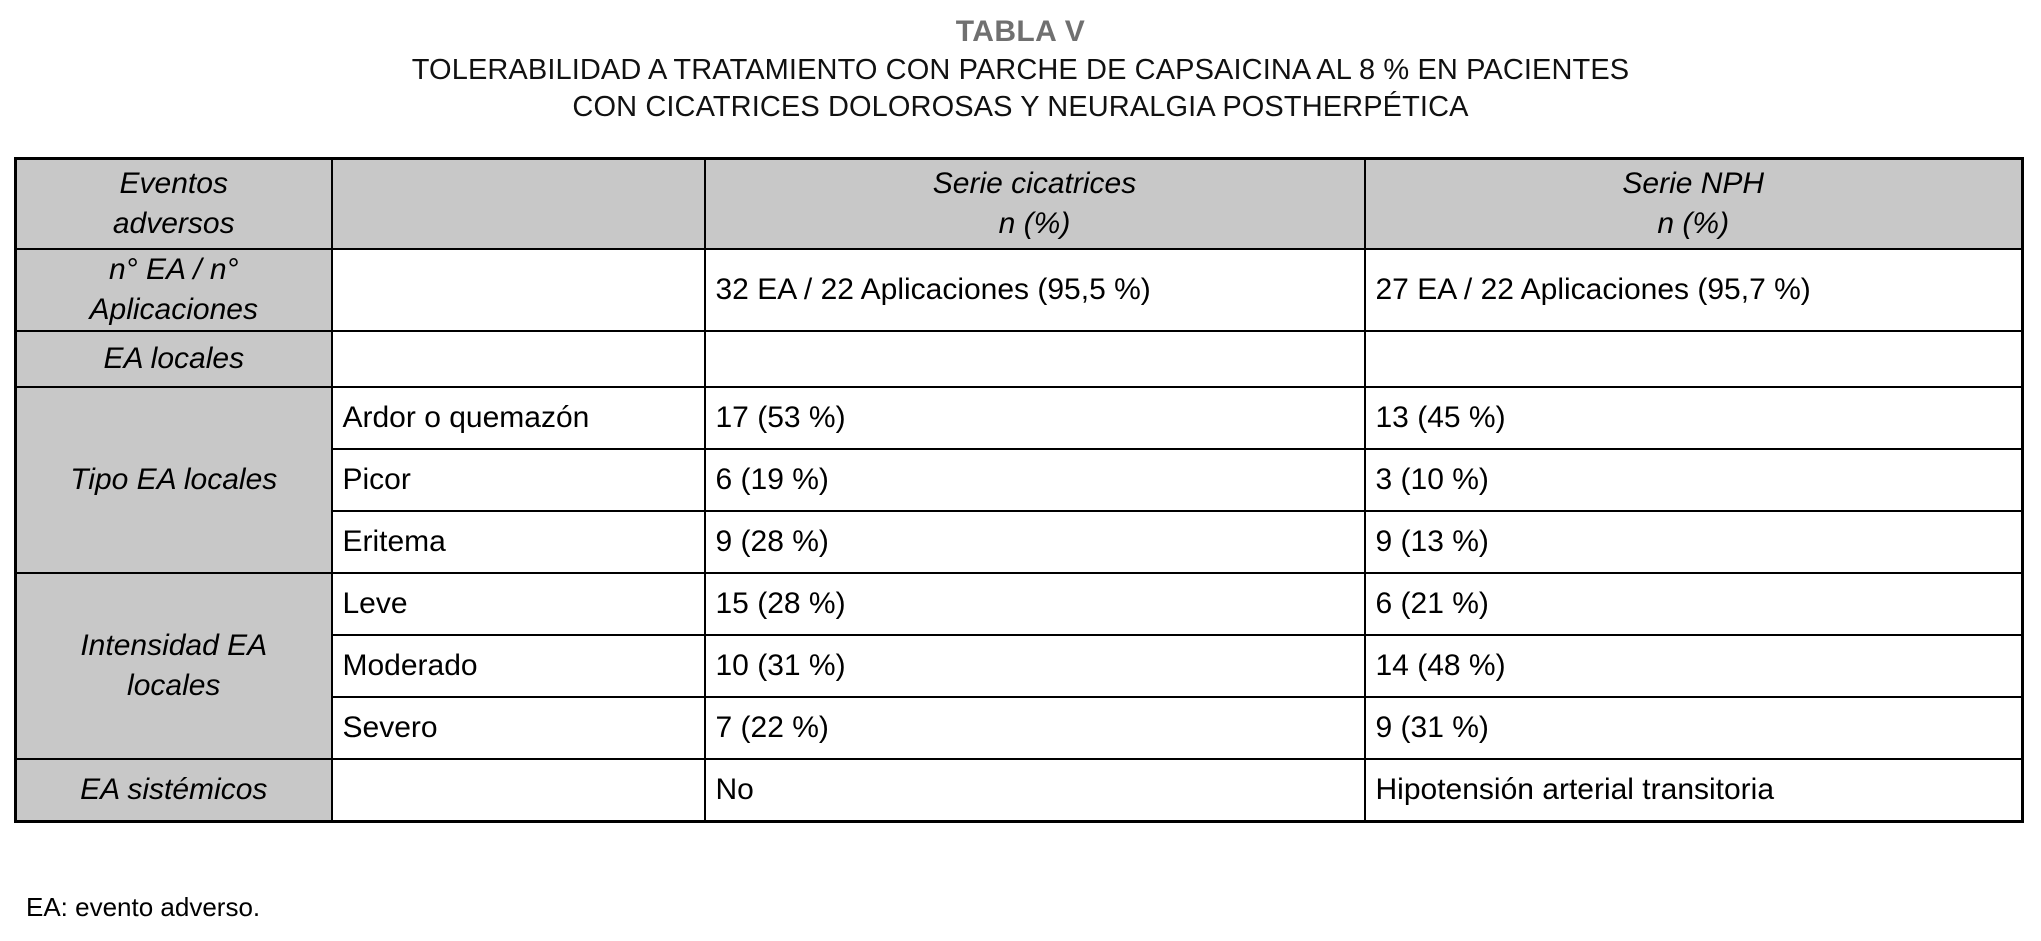 The image size is (2041, 941). What do you see at coordinates (1693, 183) in the screenshot?
I see `header-nph-line1: Serie NPH` at bounding box center [1693, 183].